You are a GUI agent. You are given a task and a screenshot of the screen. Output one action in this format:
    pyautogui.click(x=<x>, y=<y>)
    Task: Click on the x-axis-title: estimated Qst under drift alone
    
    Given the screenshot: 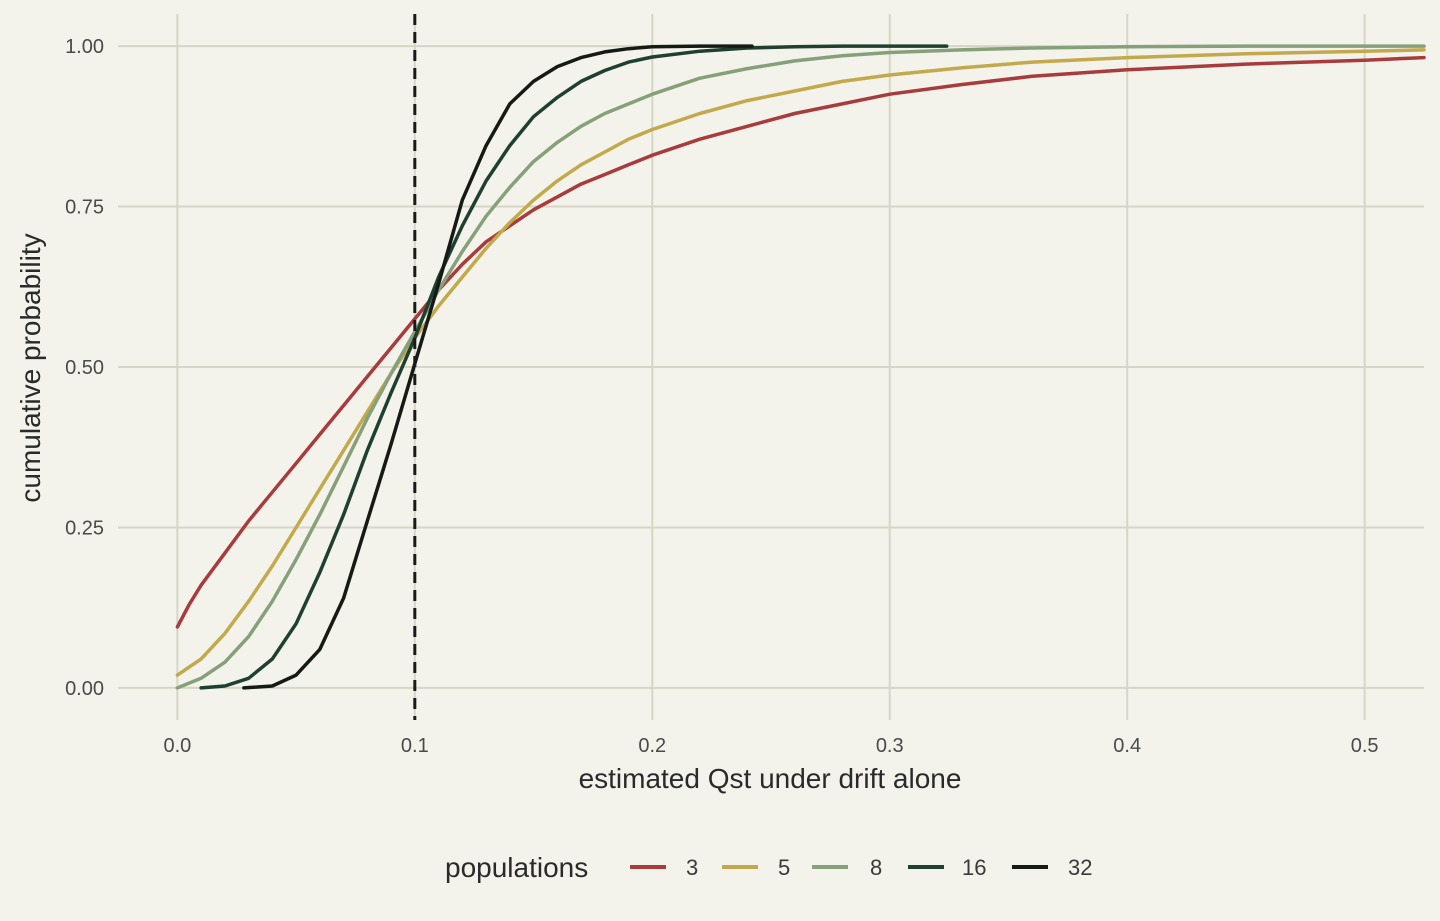 What is the action you would take?
    pyautogui.click(x=770, y=778)
    